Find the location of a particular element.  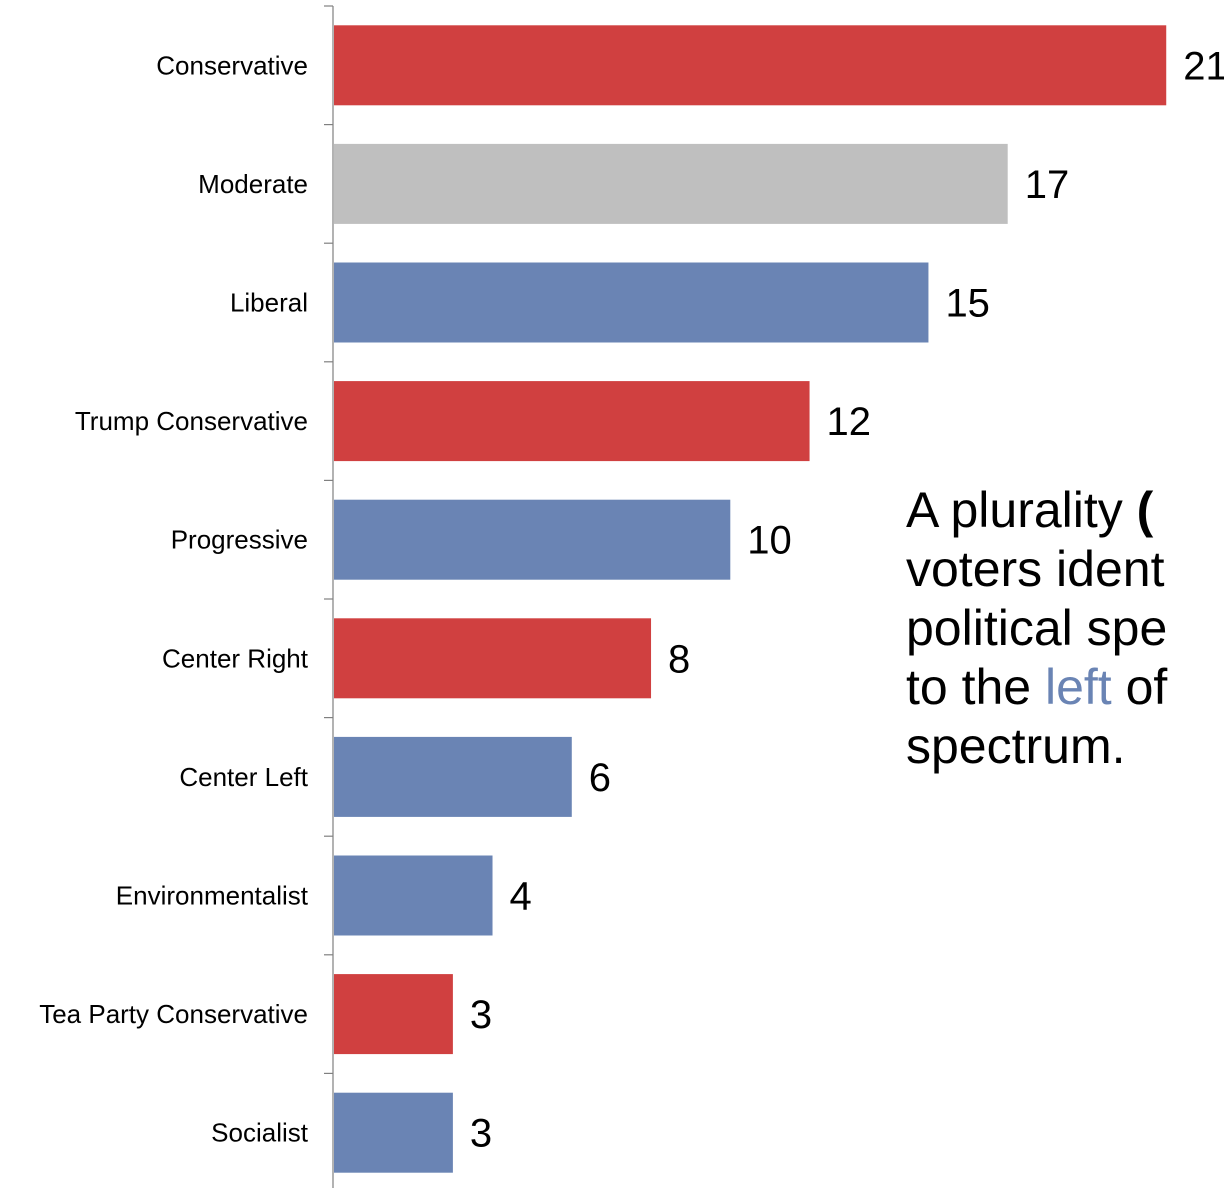

bar-conservative is located at coordinates (750, 65).